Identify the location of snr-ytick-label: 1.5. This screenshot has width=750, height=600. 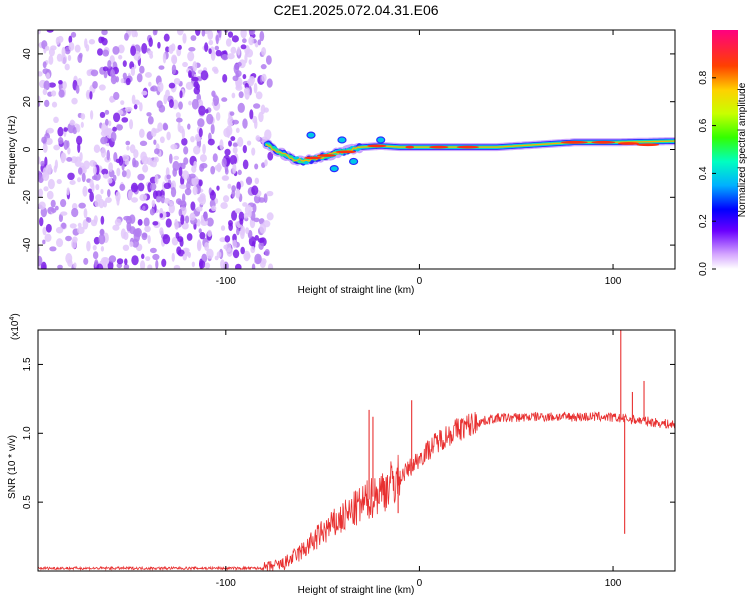
(27, 364).